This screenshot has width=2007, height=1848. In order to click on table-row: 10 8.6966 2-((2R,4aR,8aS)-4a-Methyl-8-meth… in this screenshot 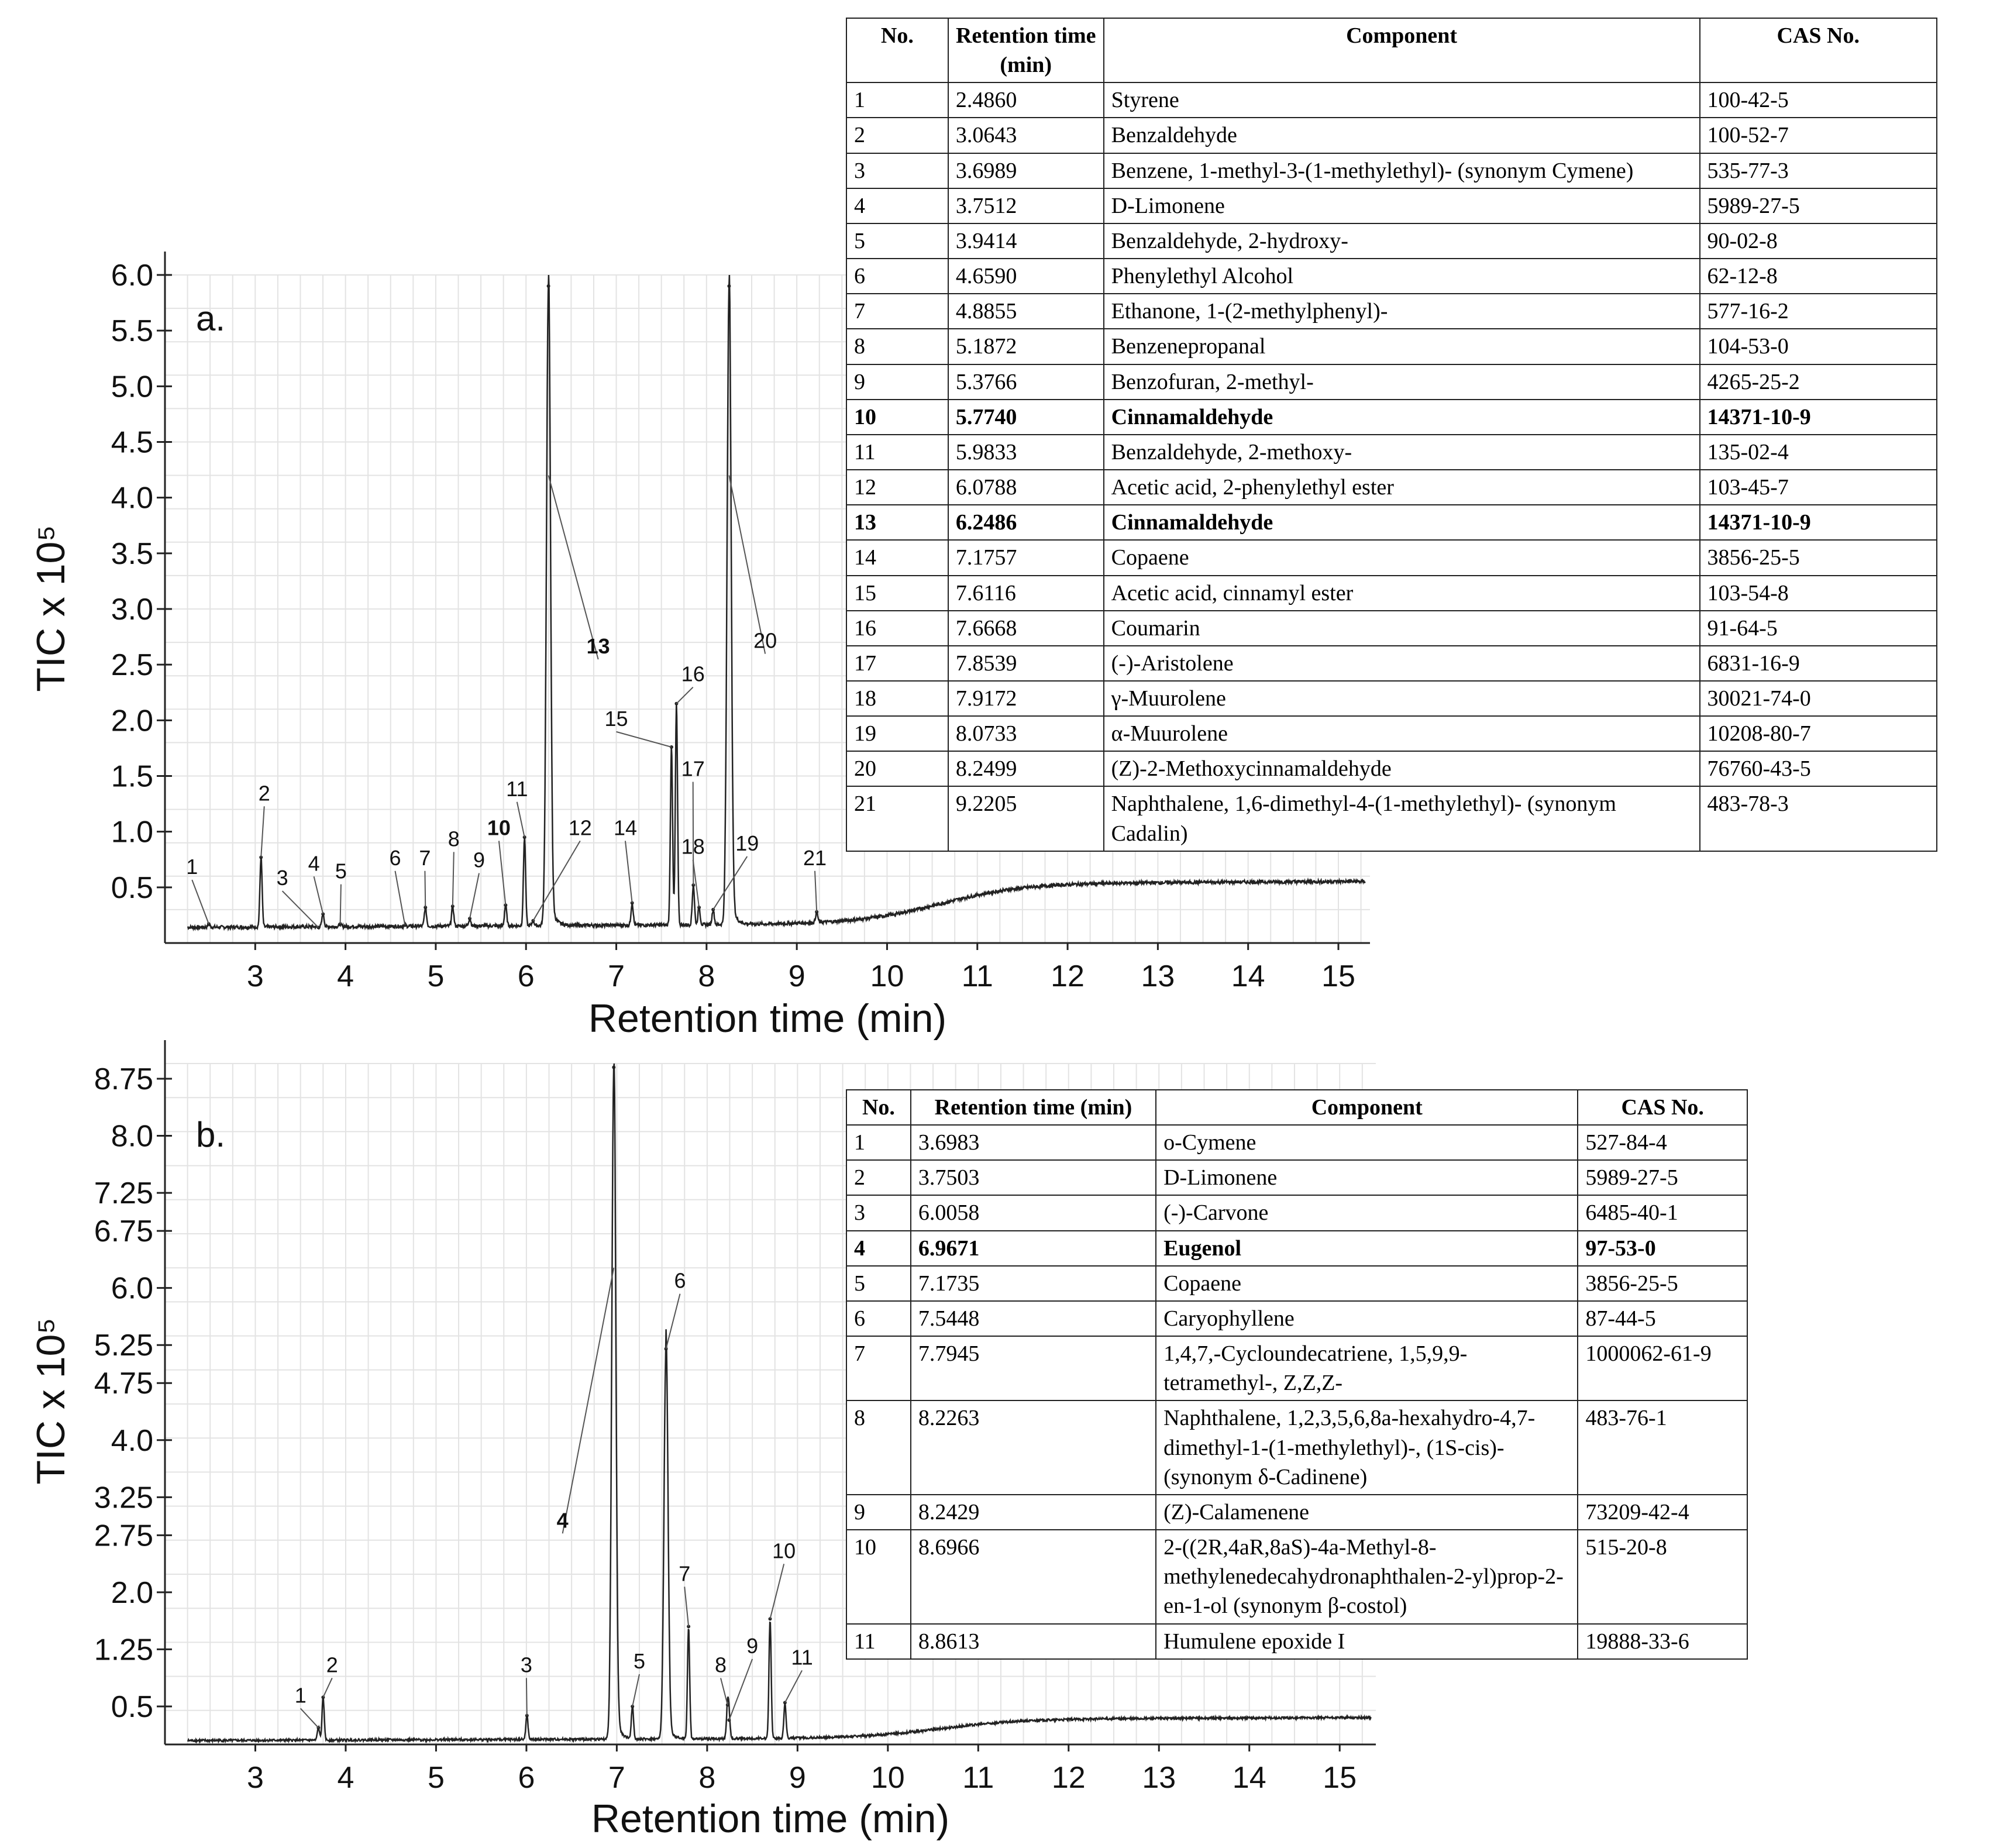, I will do `click(1297, 1577)`.